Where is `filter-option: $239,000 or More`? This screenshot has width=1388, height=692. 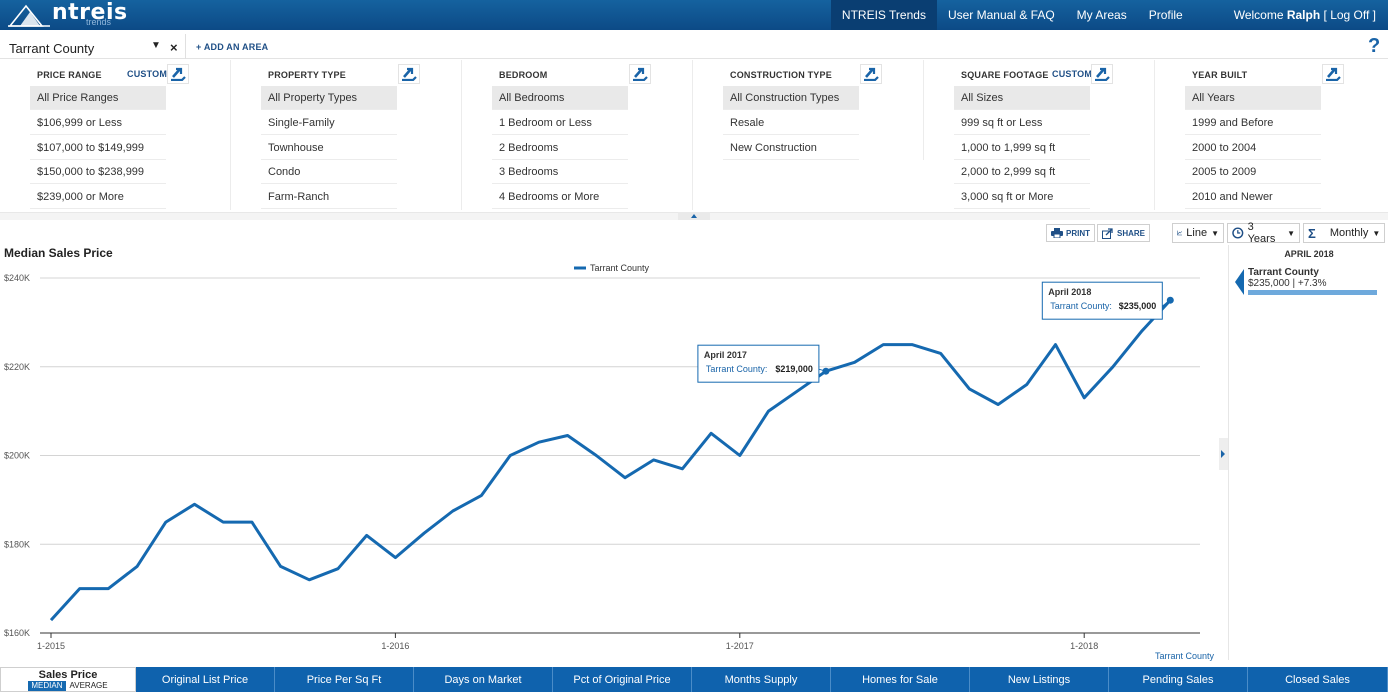 filter-option: $239,000 or More is located at coordinates (98, 197).